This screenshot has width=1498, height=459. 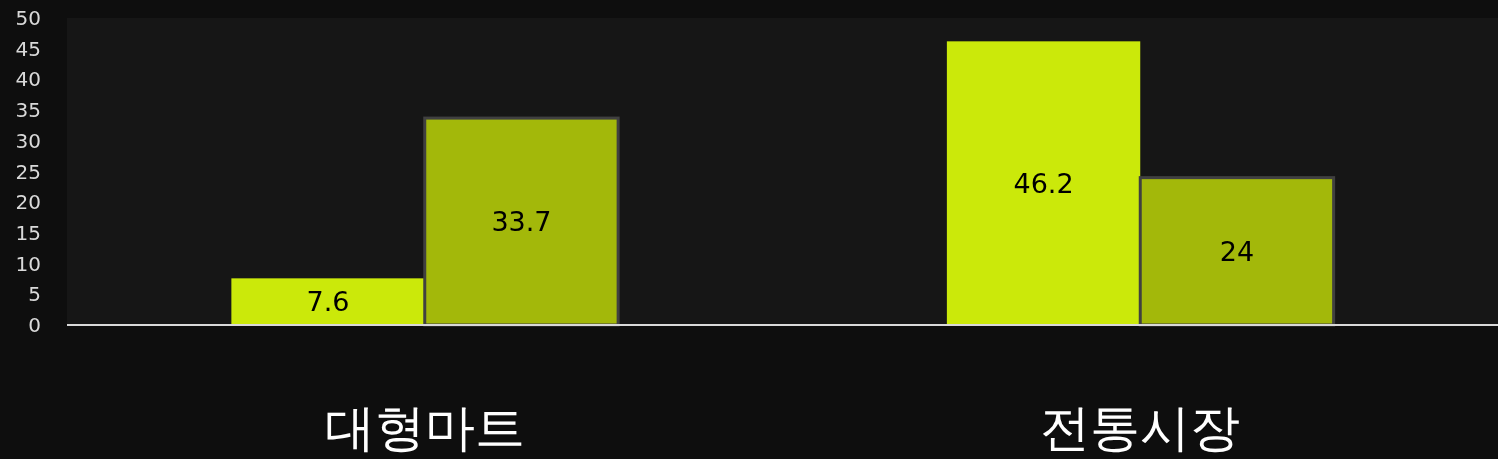 I want to click on data-label: 7.6, so click(x=328, y=302).